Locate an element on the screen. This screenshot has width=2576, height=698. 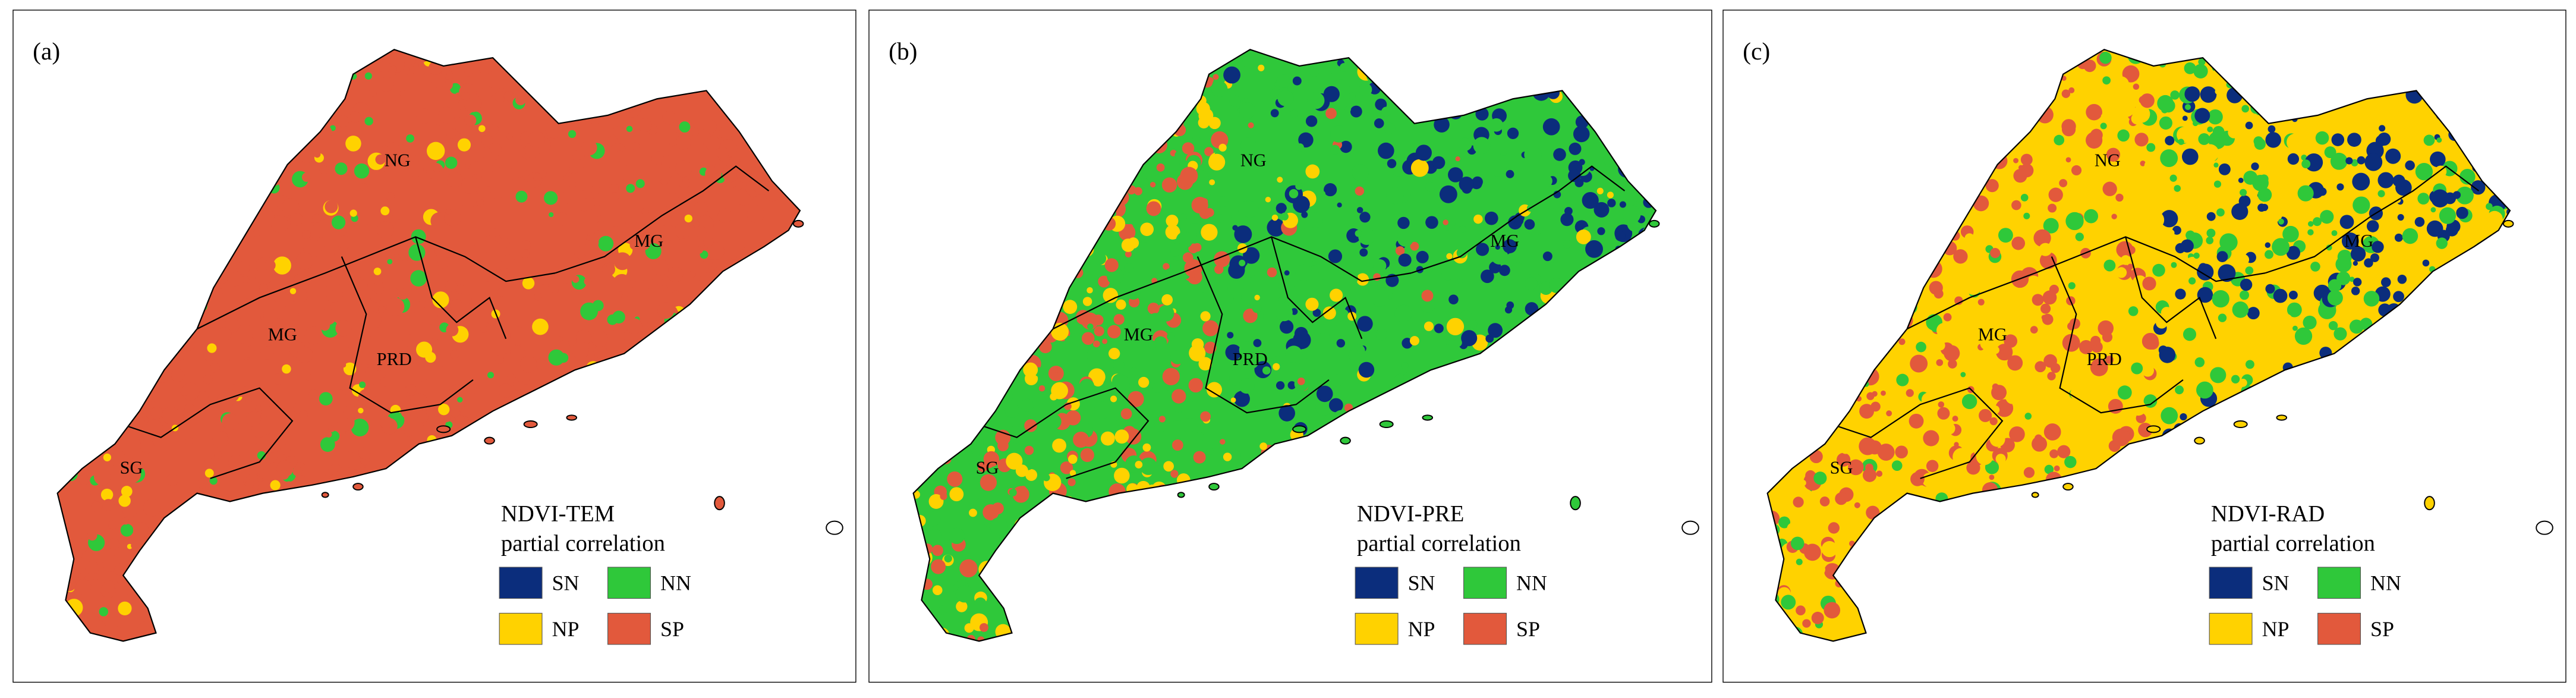
island is located at coordinates (719, 503).